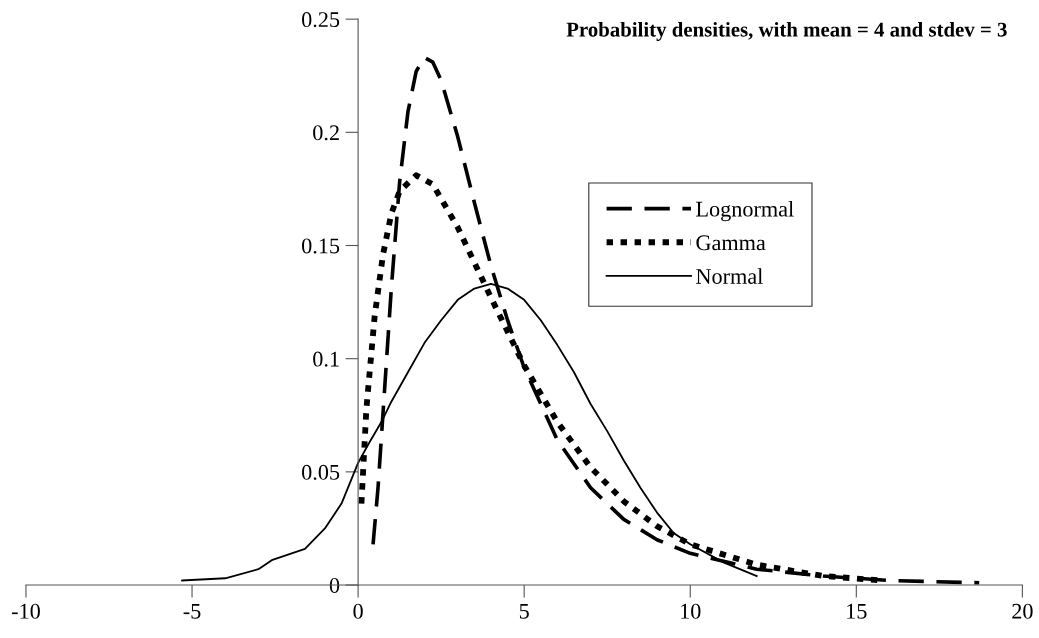 The height and width of the screenshot is (638, 1039). Describe the element at coordinates (731, 243) in the screenshot. I see `legend-label: Gamma` at that location.